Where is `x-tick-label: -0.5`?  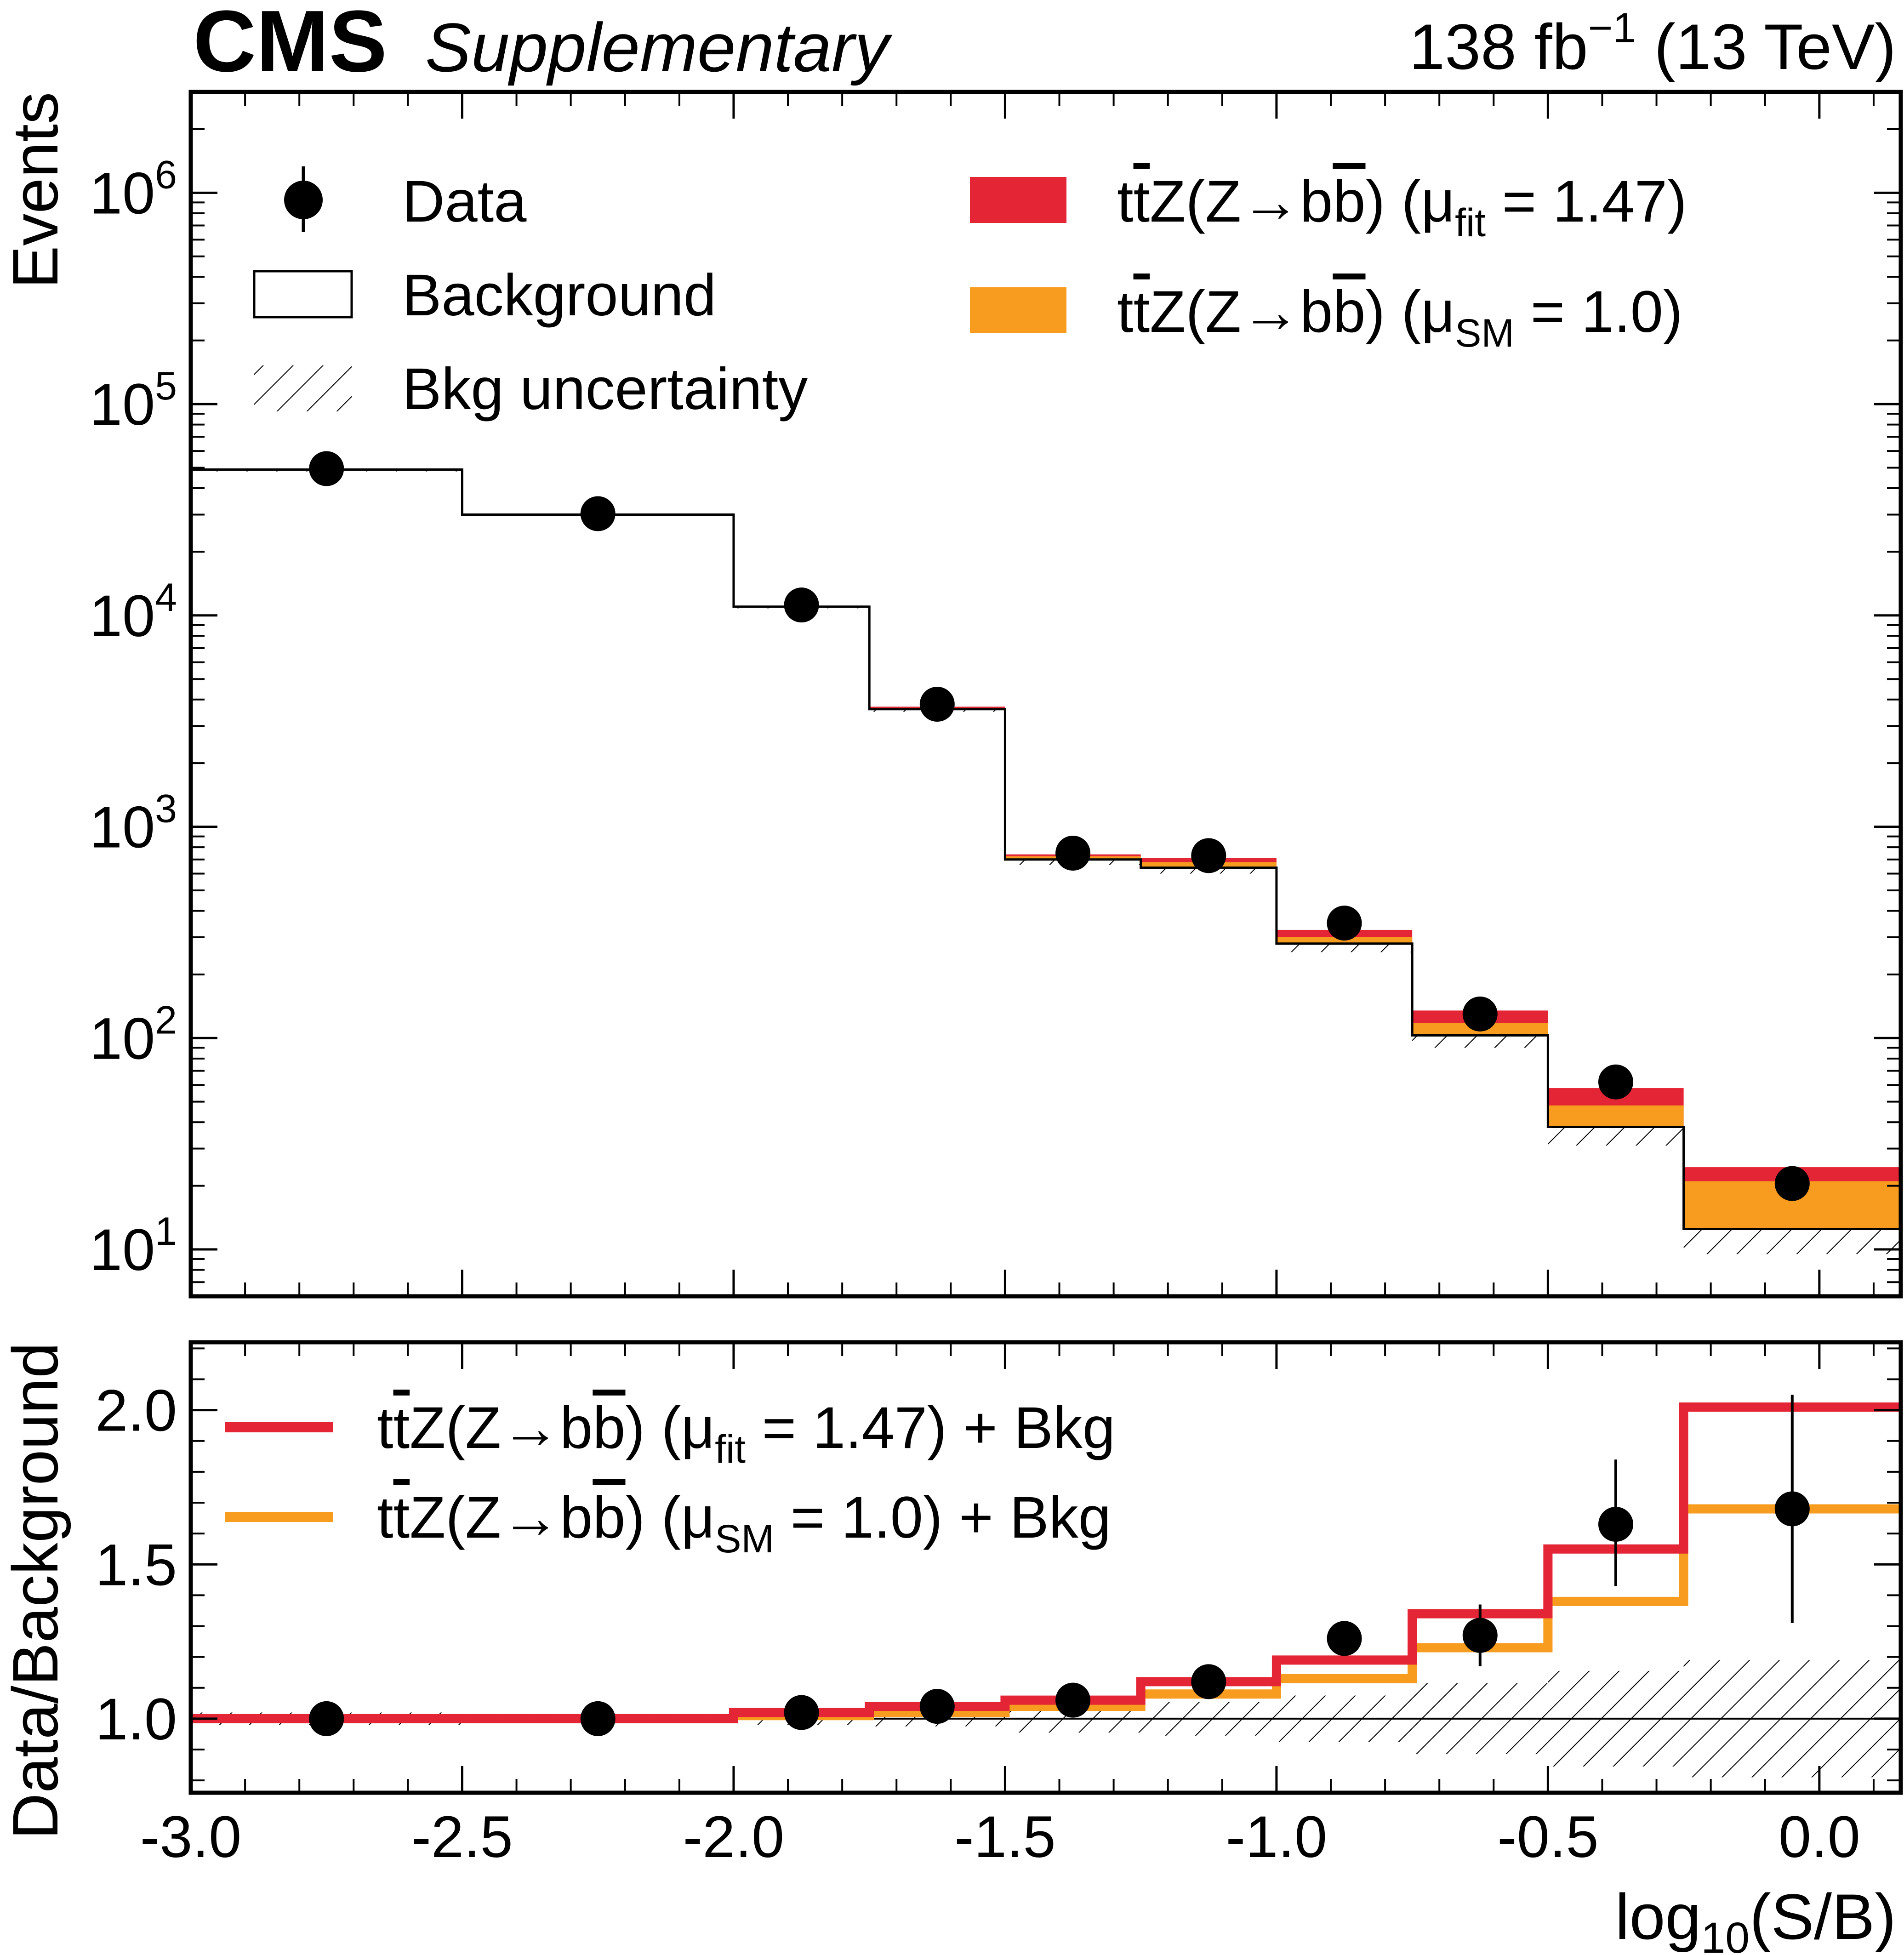
x-tick-label: -0.5 is located at coordinates (1548, 1837).